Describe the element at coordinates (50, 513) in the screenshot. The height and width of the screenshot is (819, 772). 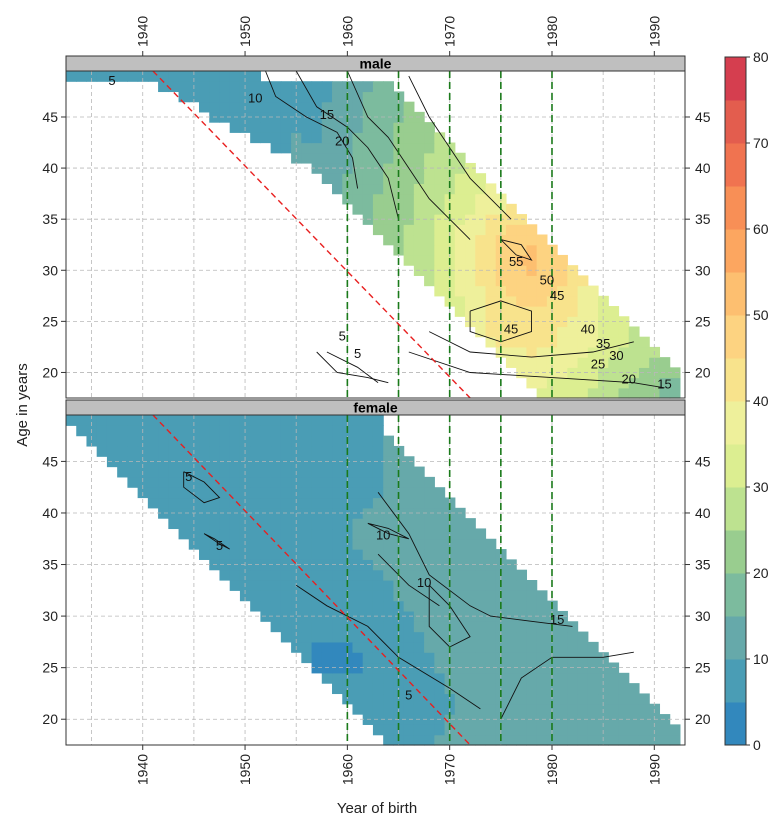
I see `y-tick-label: 40` at that location.